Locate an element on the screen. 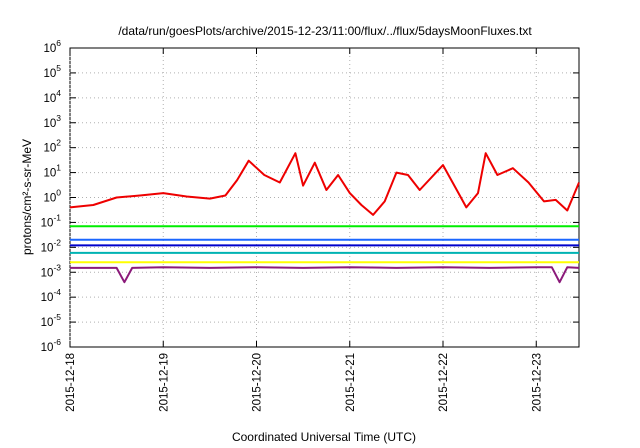 The height and width of the screenshot is (448, 640). y-tick-label: 10⁶ is located at coordinates (52, 46).